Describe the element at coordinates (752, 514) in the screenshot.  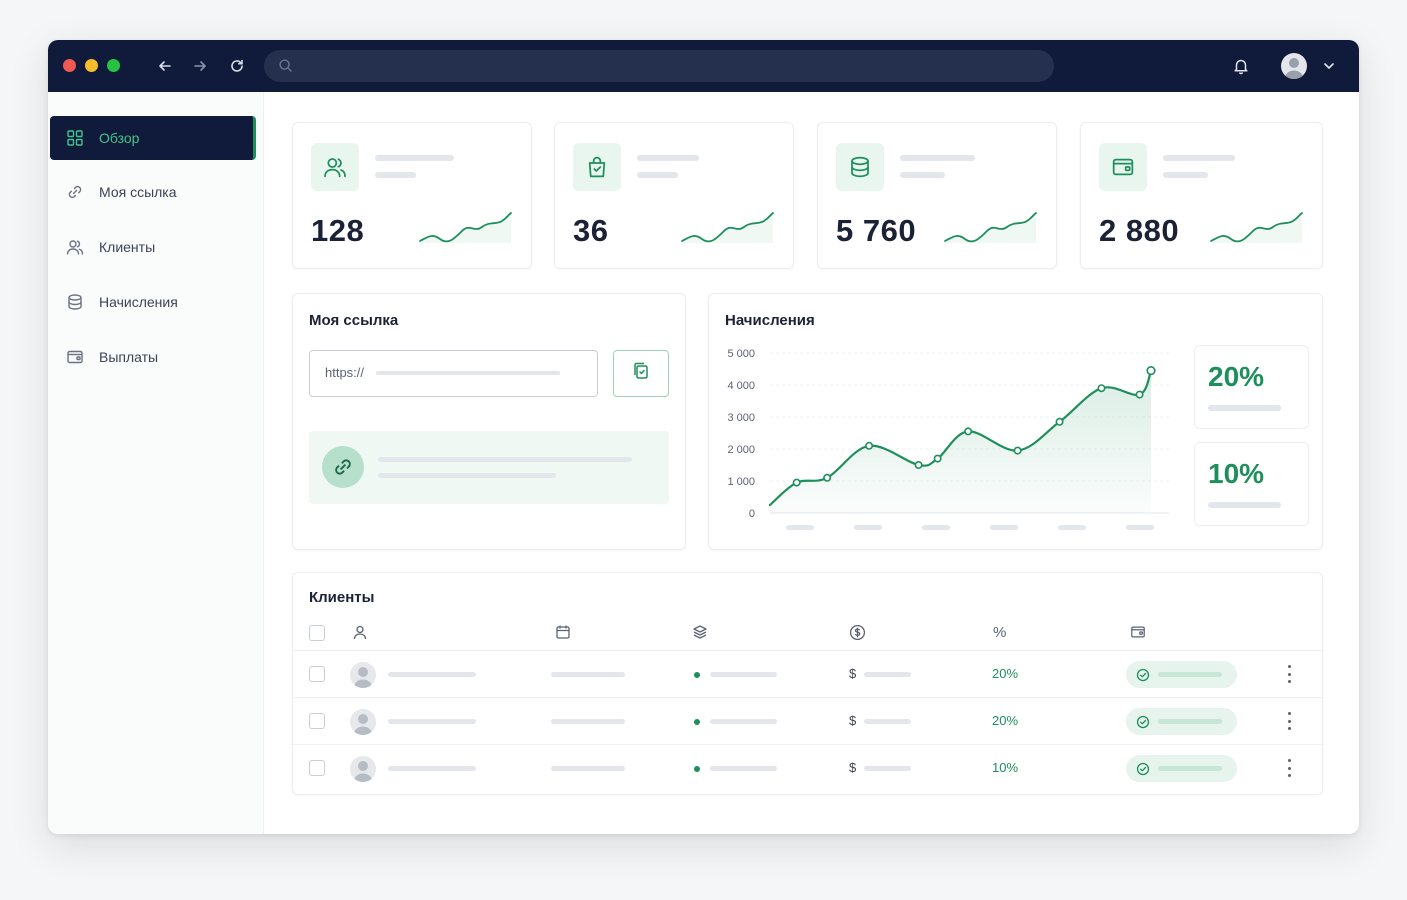
I see `y-tick-label: 0` at that location.